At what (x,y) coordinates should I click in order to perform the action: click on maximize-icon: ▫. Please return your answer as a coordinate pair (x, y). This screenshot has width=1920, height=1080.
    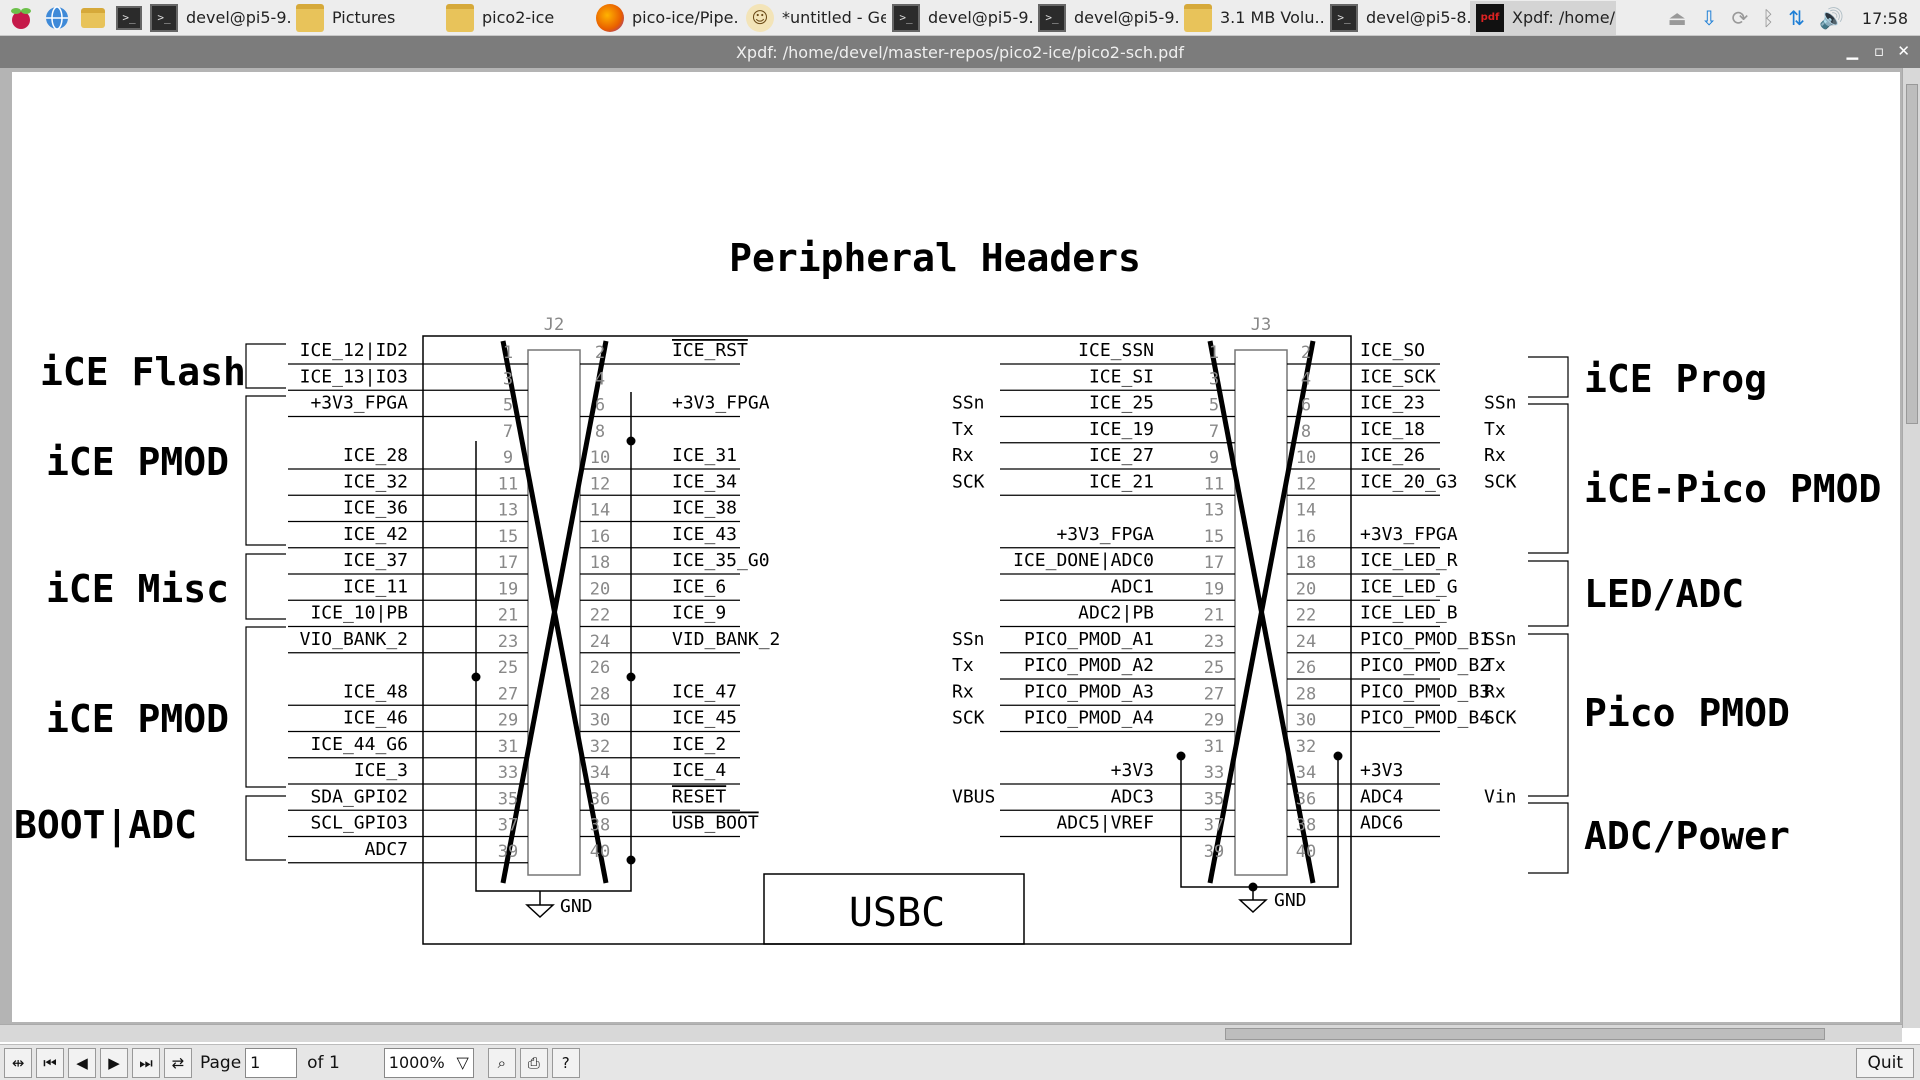
    Looking at the image, I should click on (1878, 51).